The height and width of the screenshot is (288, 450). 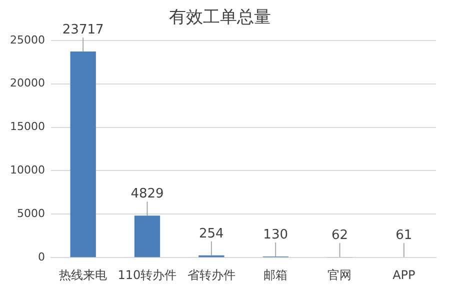 What do you see at coordinates (276, 275) in the screenshot?
I see `x-tick-label: 邮箱` at bounding box center [276, 275].